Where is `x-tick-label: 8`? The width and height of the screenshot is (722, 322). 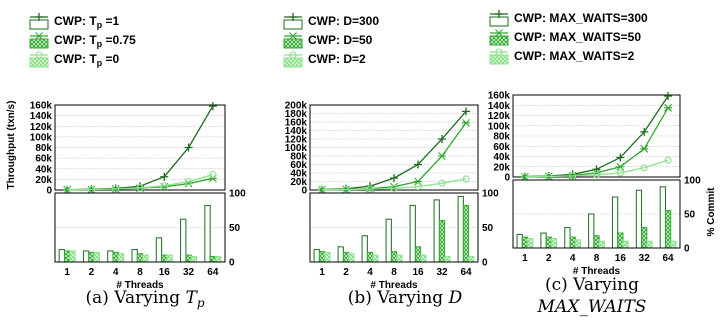 x-tick-label: 8 is located at coordinates (140, 272).